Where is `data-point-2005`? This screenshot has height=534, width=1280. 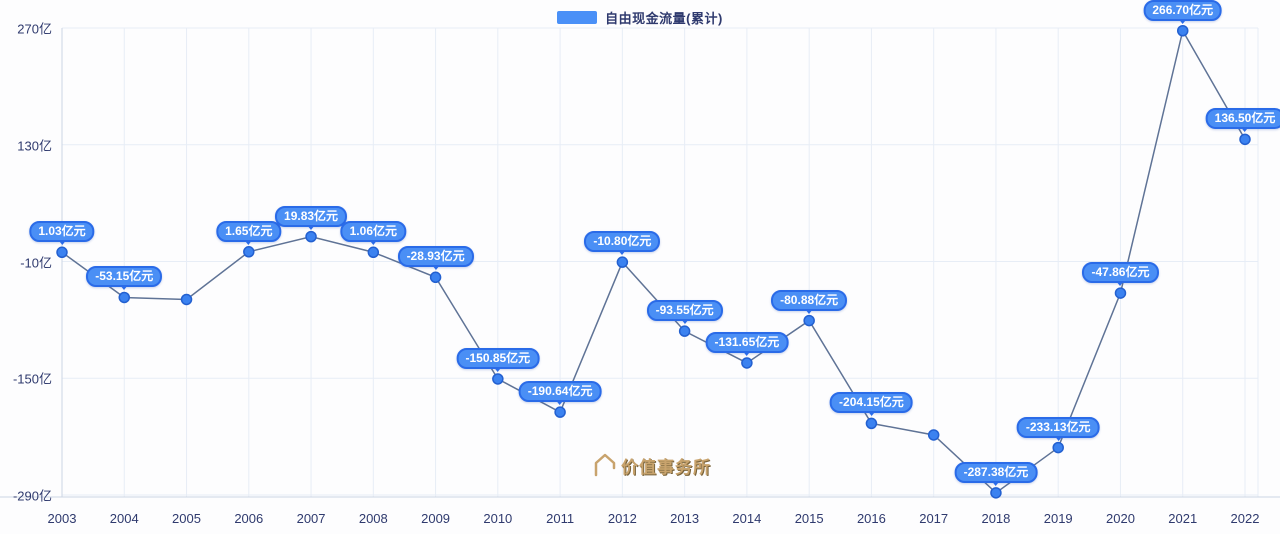
data-point-2005 is located at coordinates (186, 299).